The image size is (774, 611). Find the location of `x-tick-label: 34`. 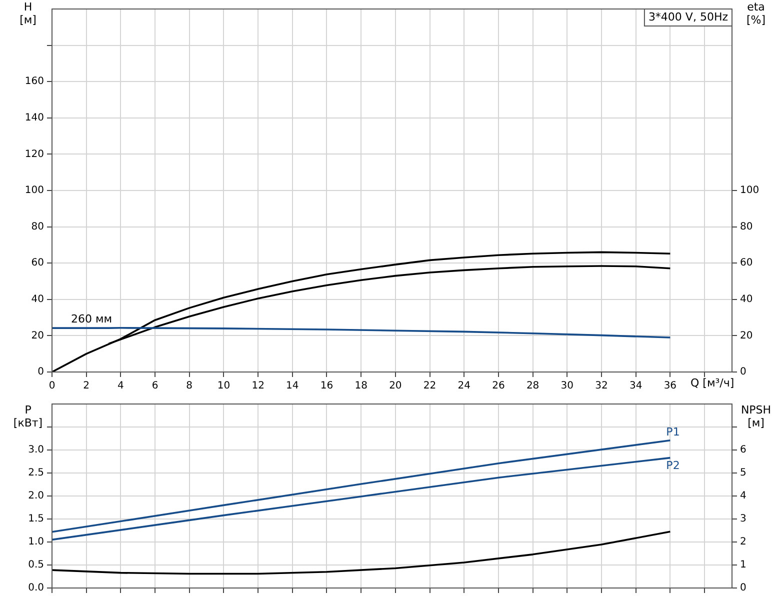

x-tick-label: 34 is located at coordinates (635, 386).